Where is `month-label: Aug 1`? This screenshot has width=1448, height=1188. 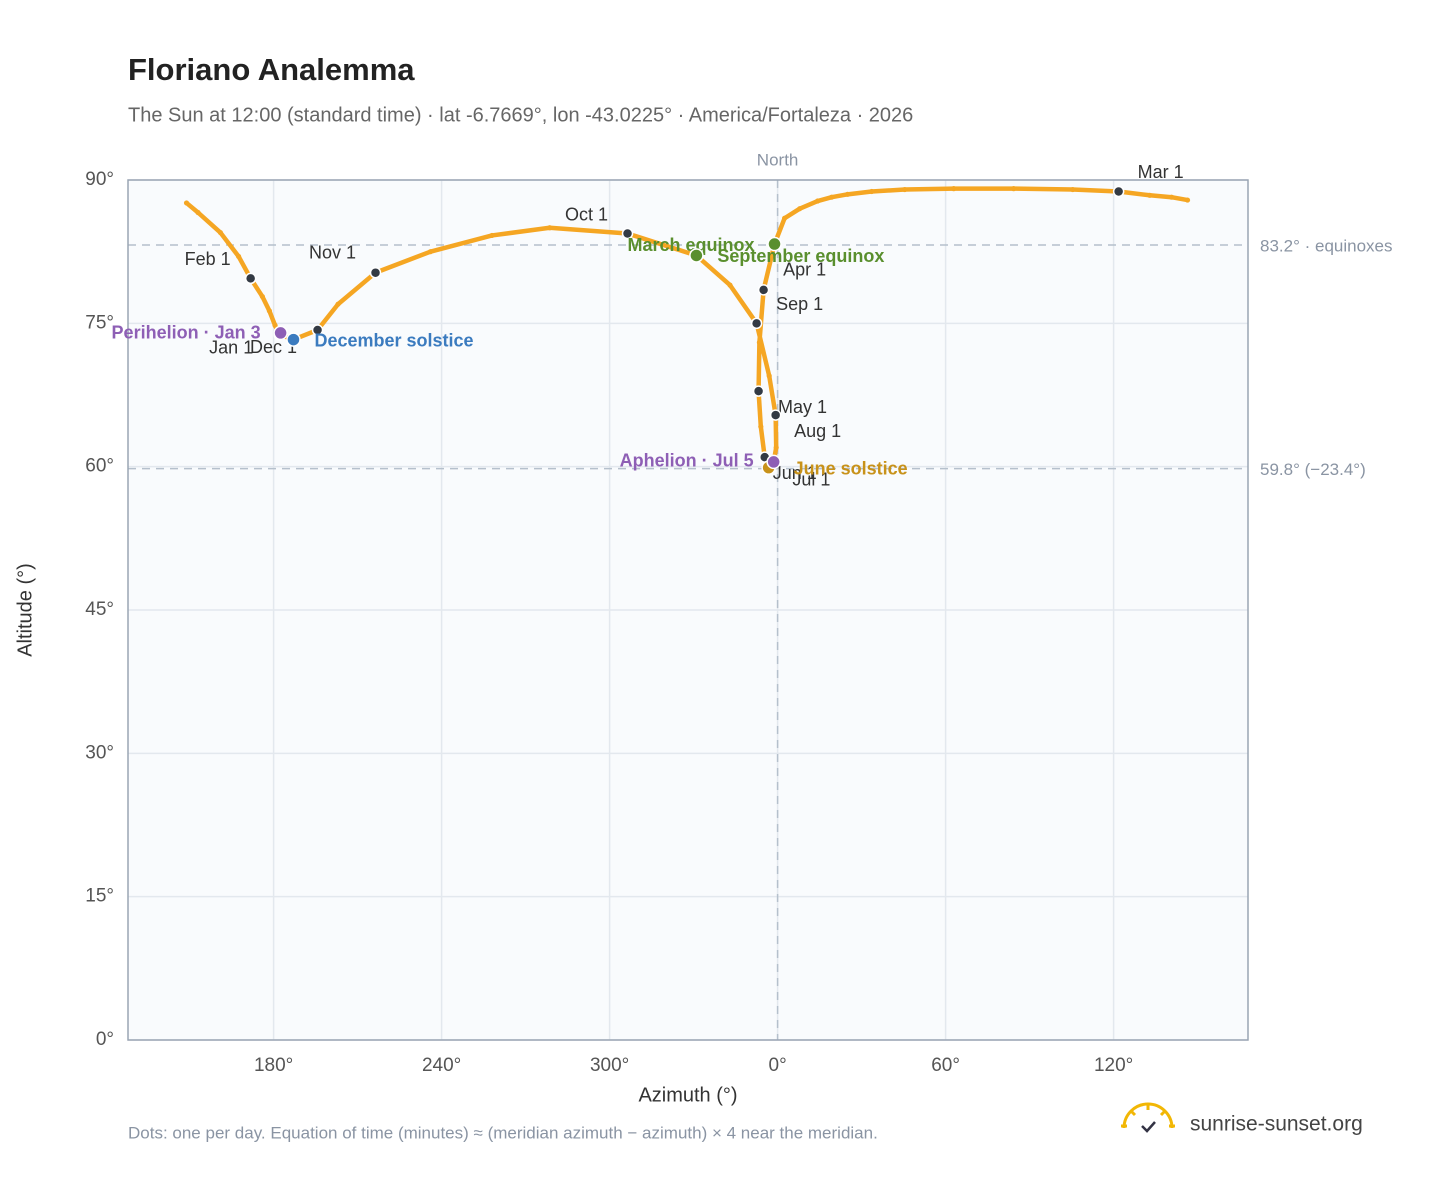
month-label: Aug 1 is located at coordinates (817, 431).